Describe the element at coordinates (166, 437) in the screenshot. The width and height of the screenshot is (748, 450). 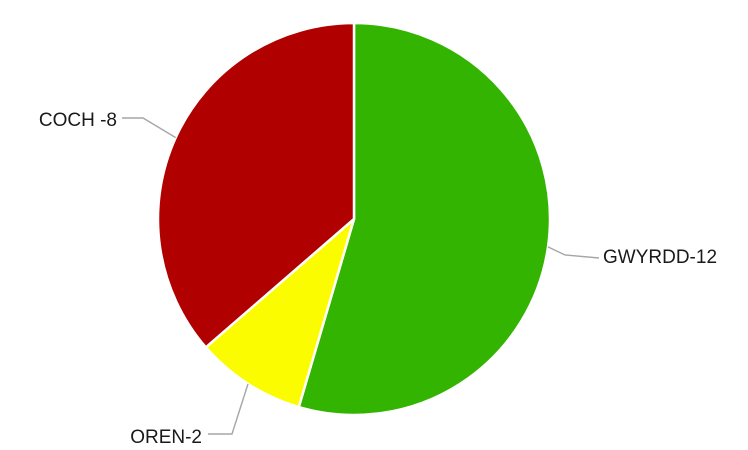
I see `slice-label-oren: OREN-2` at that location.